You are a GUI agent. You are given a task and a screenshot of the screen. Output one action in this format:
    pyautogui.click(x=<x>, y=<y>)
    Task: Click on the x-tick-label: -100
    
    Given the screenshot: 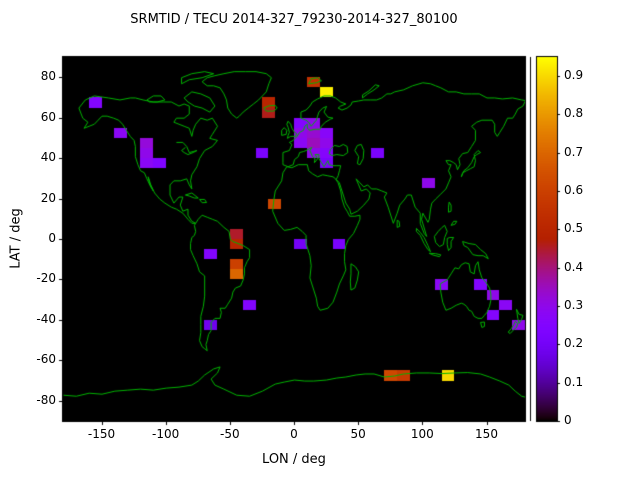 What is the action you would take?
    pyautogui.click(x=166, y=434)
    